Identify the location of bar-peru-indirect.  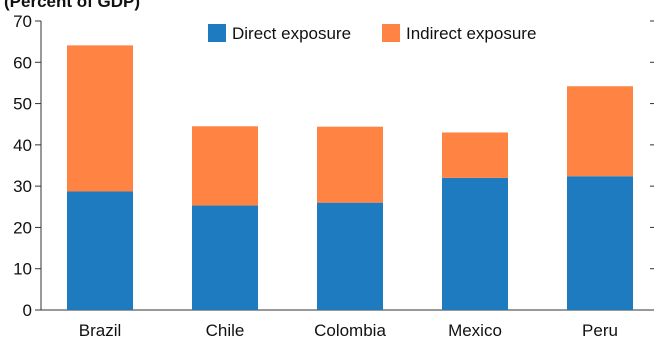
(600, 131).